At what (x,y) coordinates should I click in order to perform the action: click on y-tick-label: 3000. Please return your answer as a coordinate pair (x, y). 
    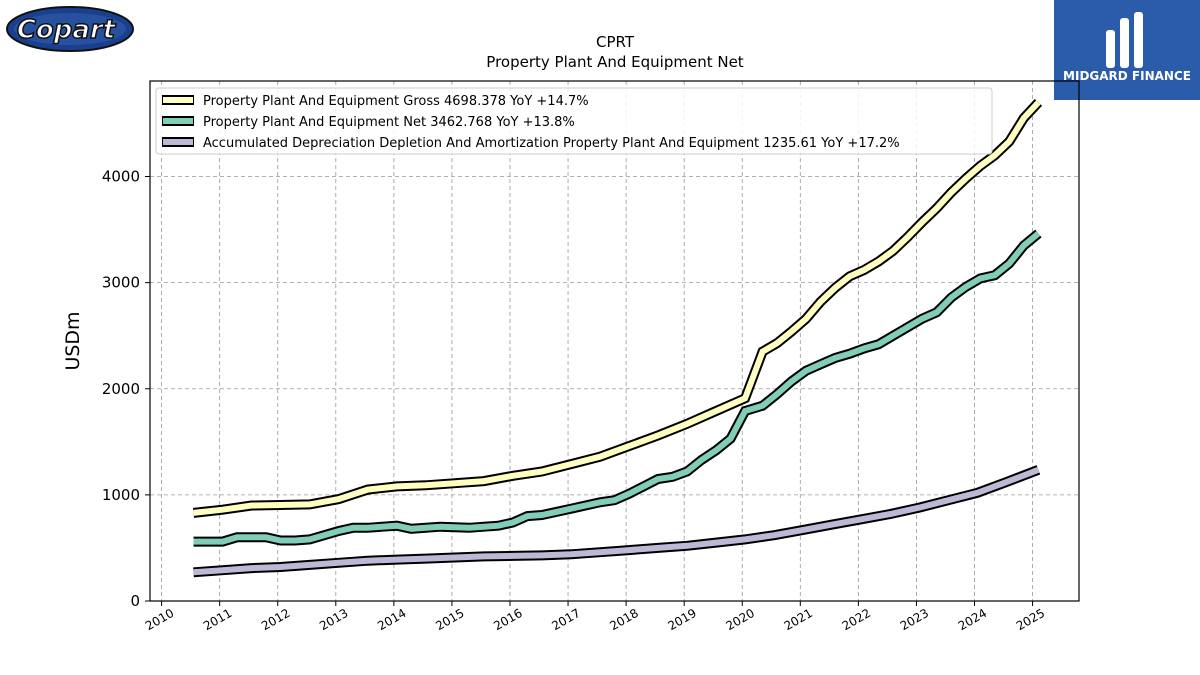
    Looking at the image, I should click on (121, 283).